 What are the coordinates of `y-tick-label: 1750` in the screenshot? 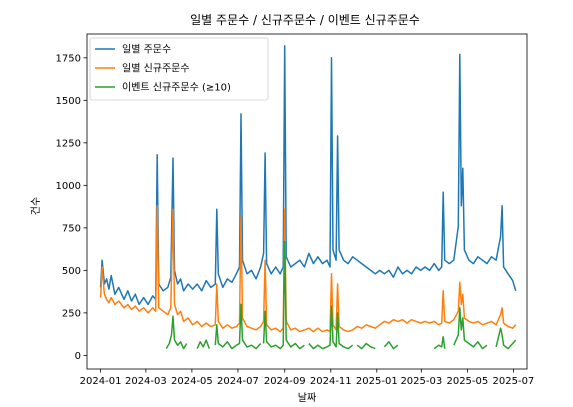 It's located at (68, 58).